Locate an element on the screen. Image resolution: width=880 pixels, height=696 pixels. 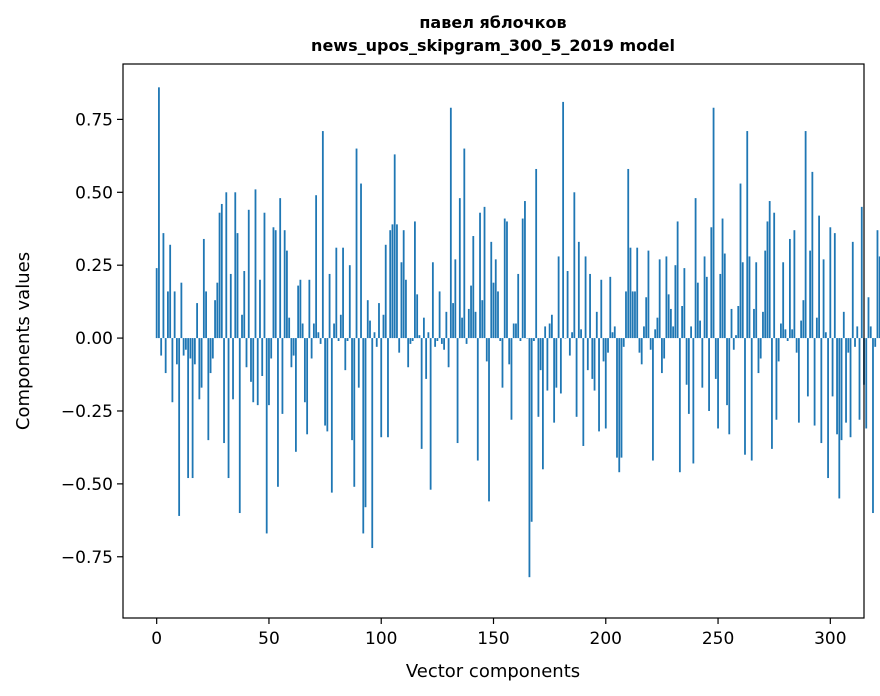
x-tick-label: 300 is located at coordinates (830, 639).